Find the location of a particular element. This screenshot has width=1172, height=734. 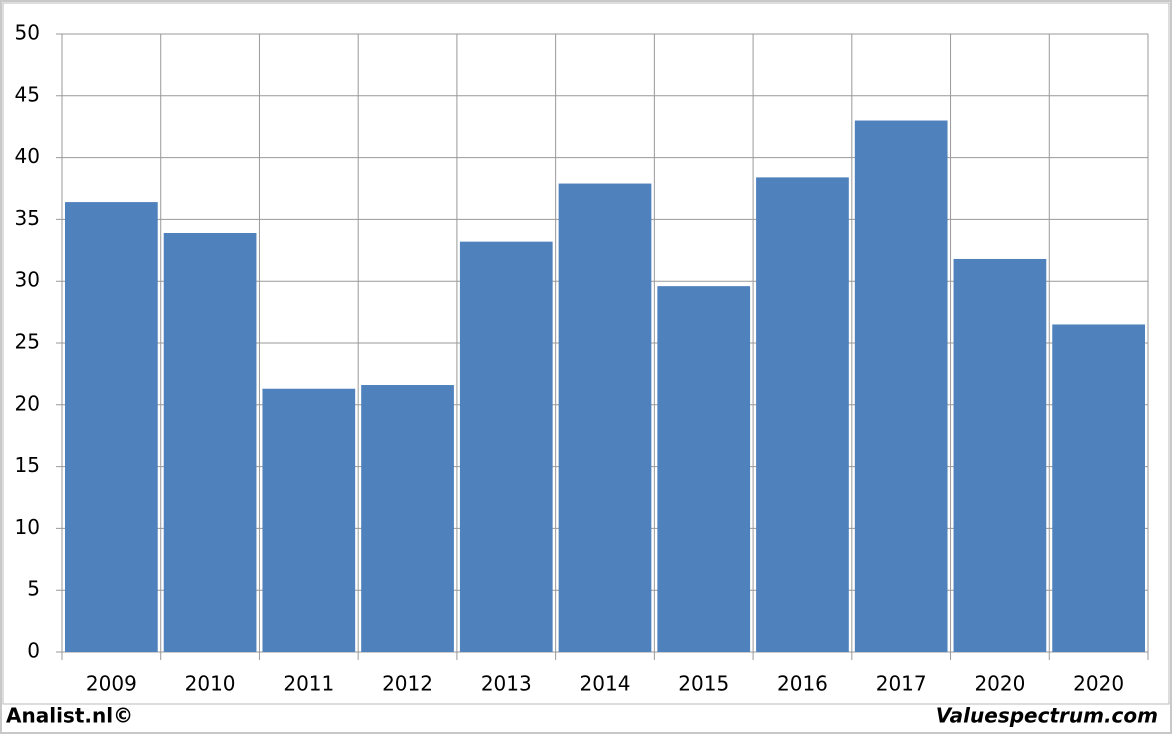

y-tick-label: 50 is located at coordinates (27, 33).